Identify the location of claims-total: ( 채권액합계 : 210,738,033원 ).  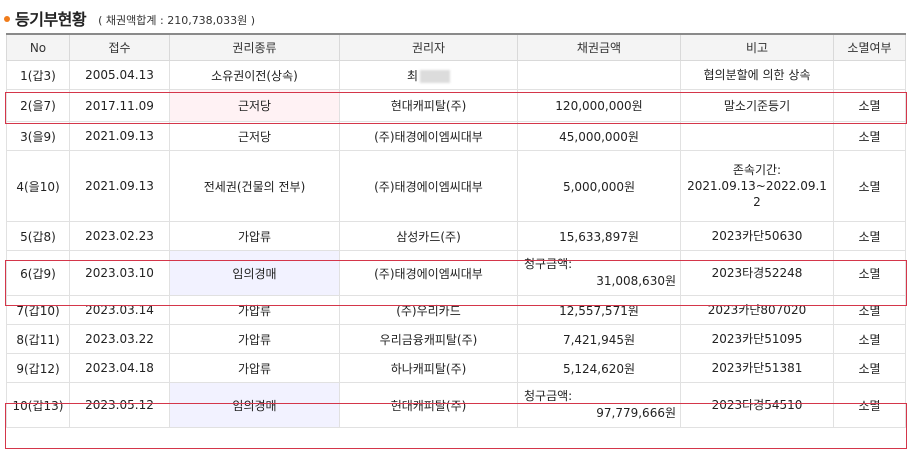
(177, 20).